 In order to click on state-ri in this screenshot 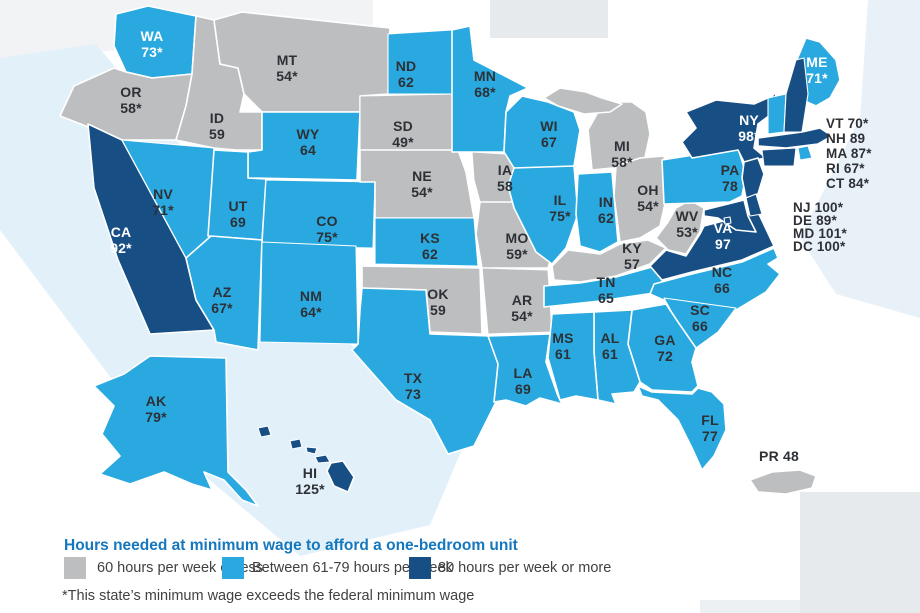, I will do `click(805, 153)`.